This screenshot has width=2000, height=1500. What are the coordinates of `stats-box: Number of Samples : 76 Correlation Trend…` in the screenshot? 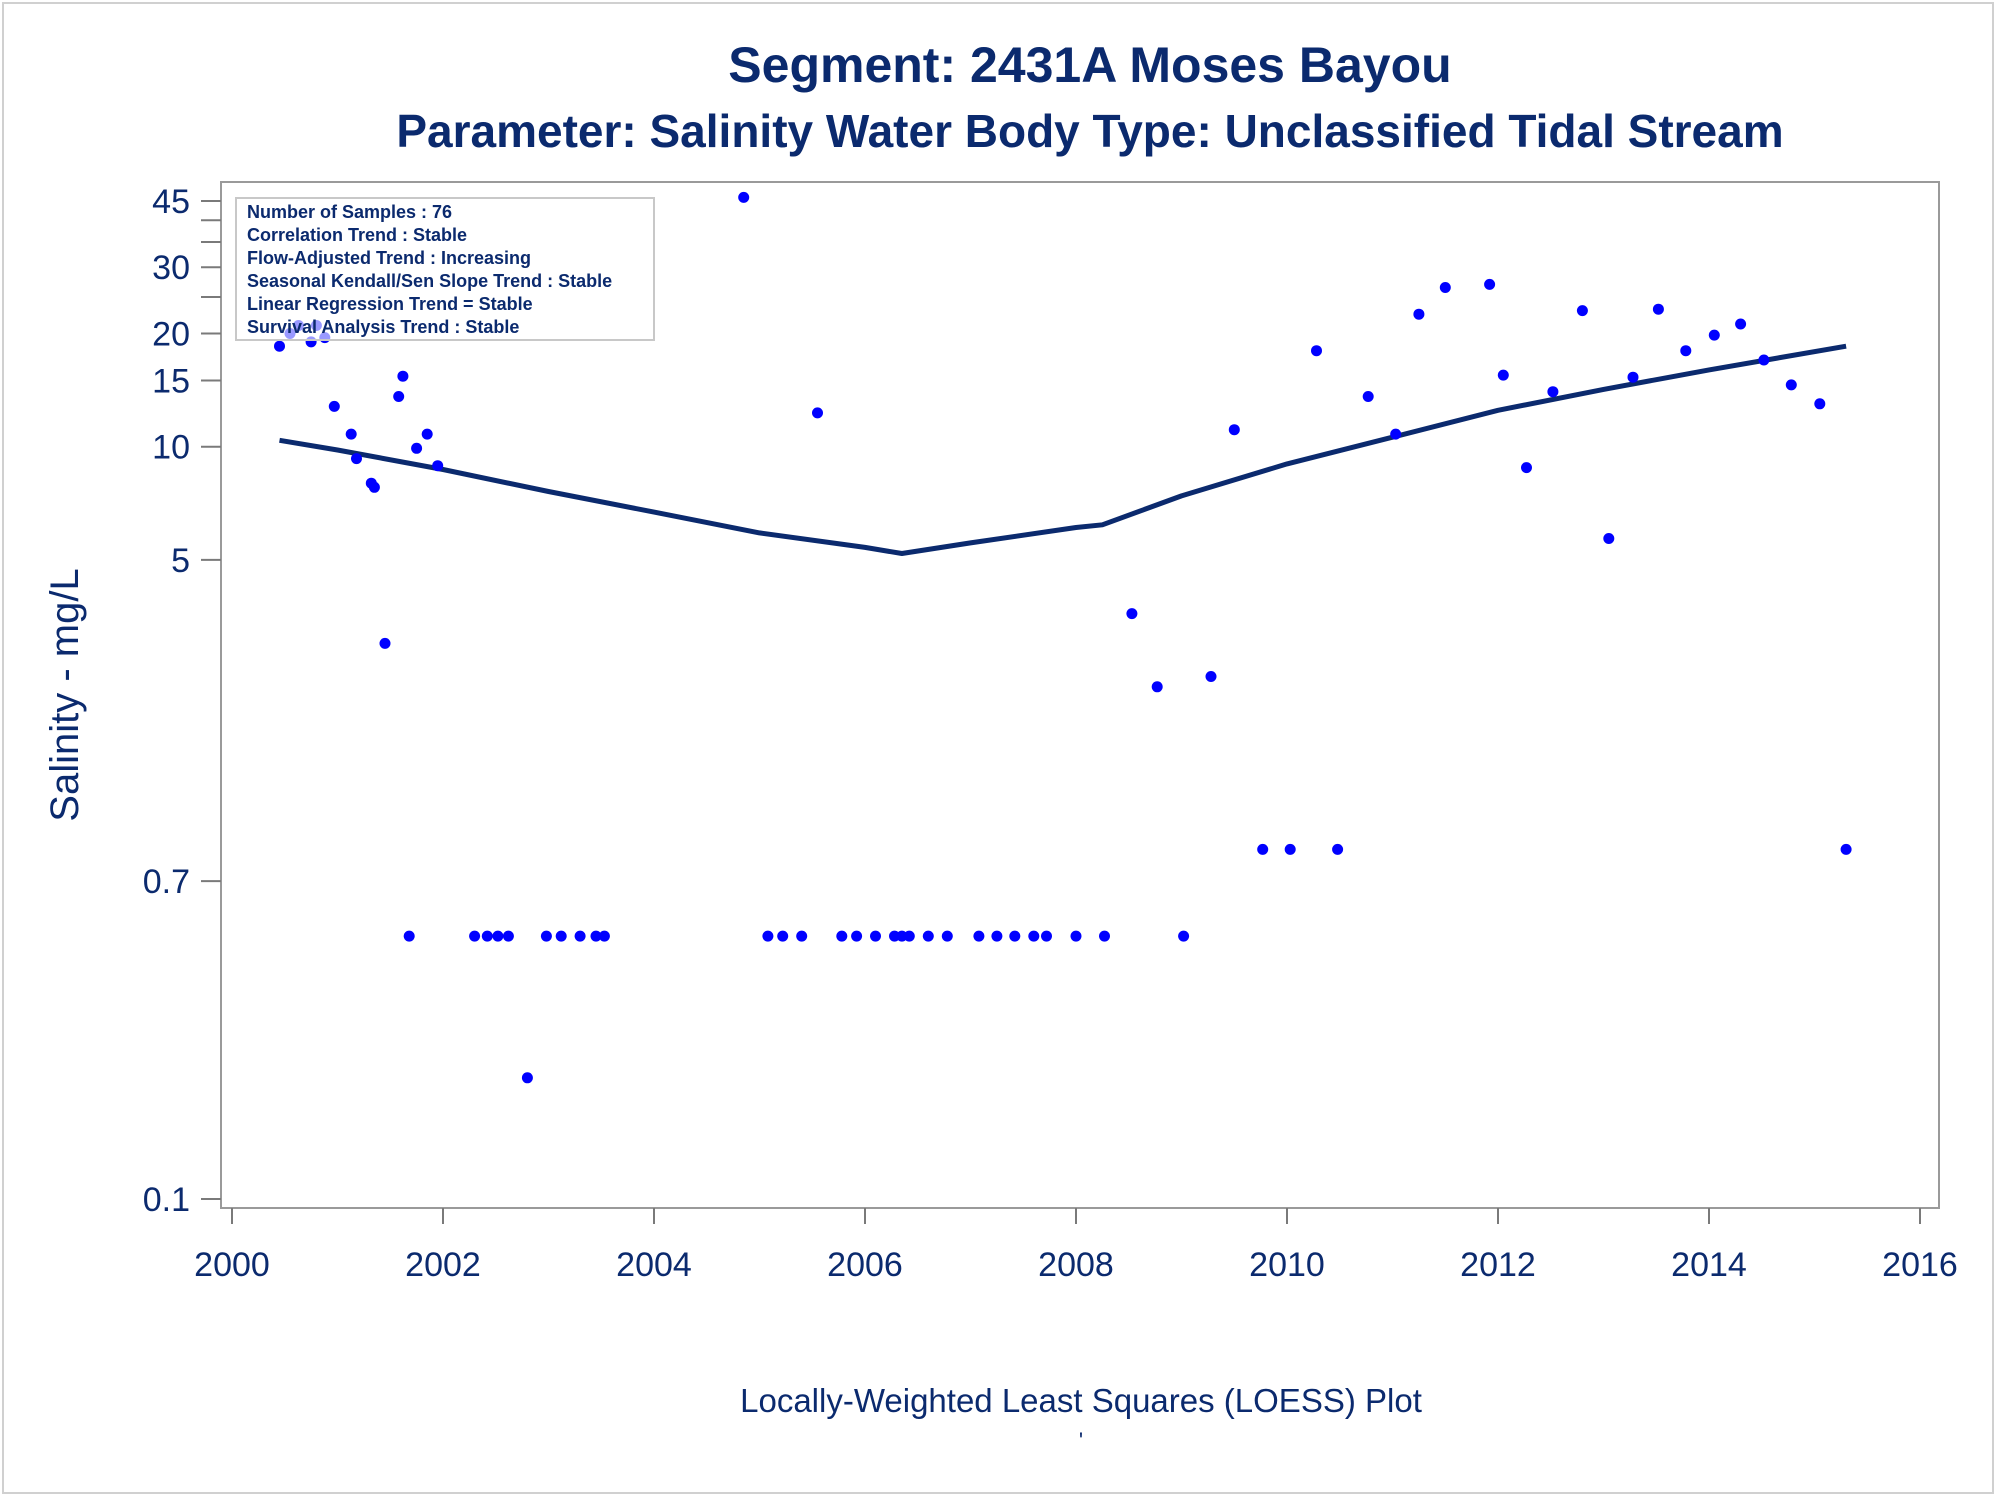 It's located at (445, 269).